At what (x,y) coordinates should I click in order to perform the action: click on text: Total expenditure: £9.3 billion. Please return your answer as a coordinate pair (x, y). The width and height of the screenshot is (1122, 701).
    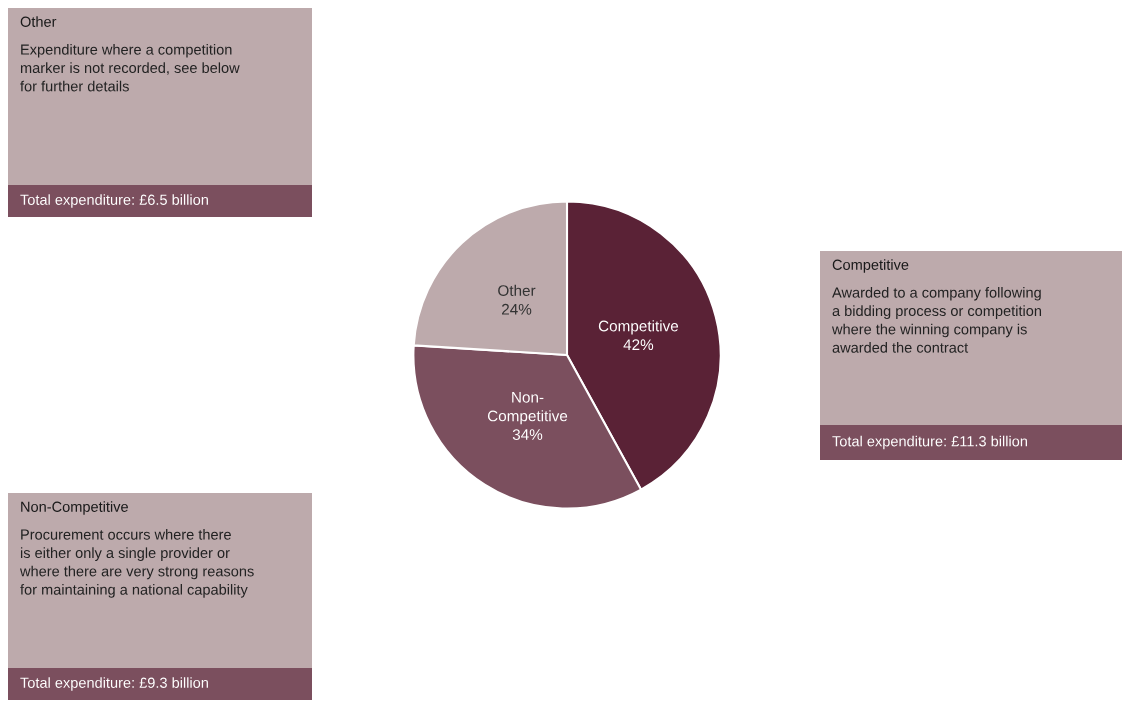
    Looking at the image, I should click on (114, 684).